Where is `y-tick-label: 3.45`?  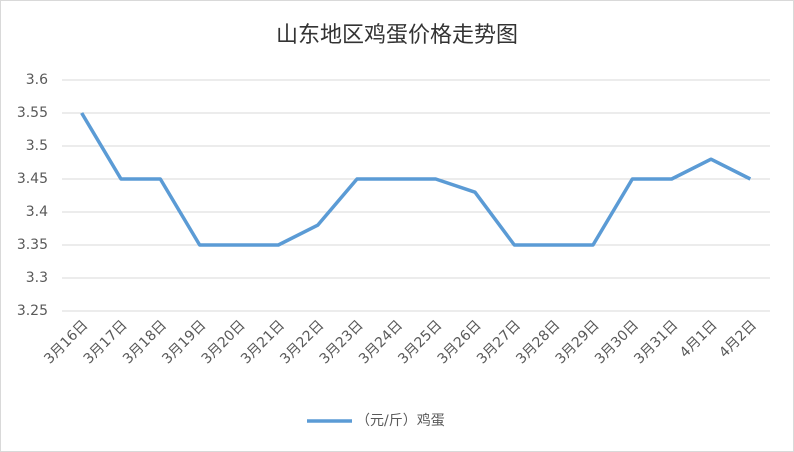 y-tick-label: 3.45 is located at coordinates (32, 179).